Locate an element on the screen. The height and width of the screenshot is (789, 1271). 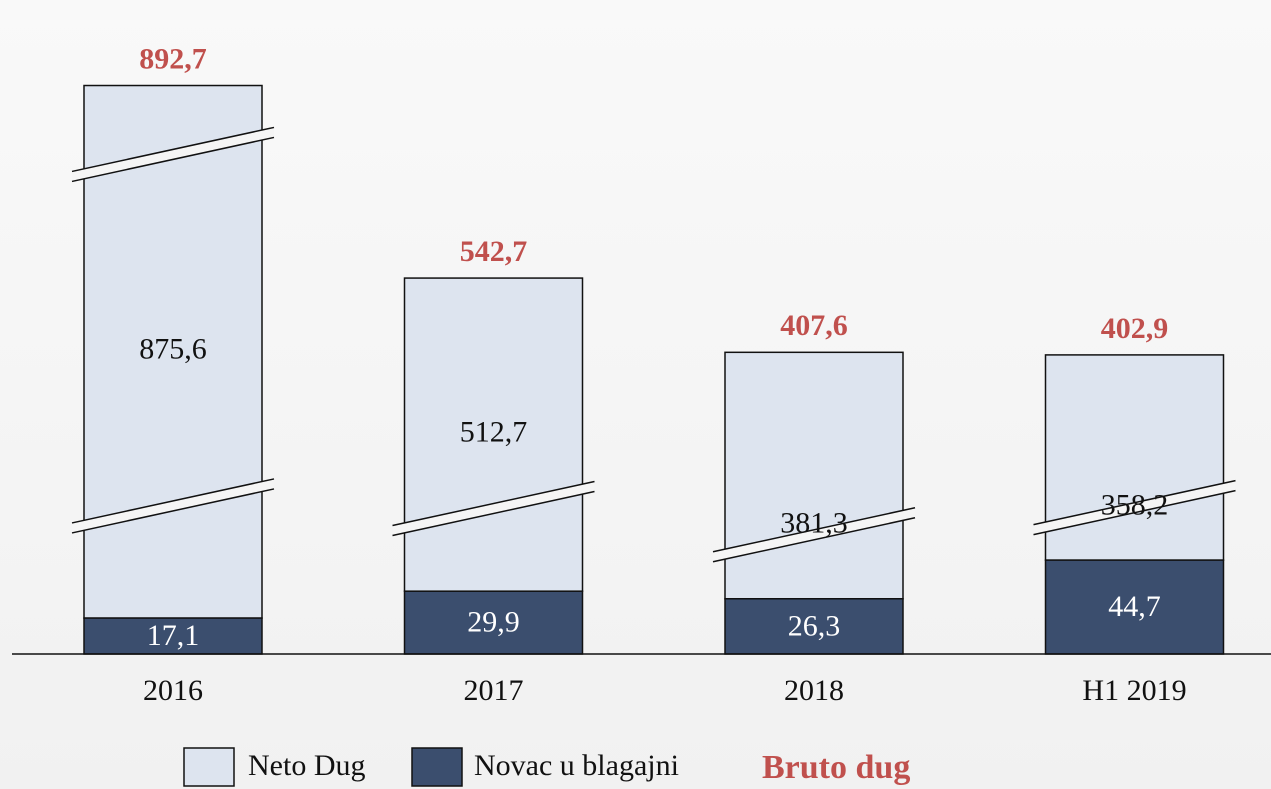
data-label: 26,3 is located at coordinates (814, 625).